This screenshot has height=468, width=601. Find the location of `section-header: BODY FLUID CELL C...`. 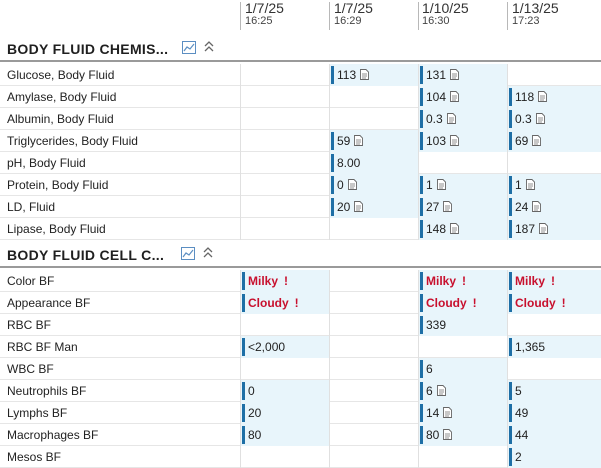

section-header: BODY FLUID CELL C... is located at coordinates (300, 254).